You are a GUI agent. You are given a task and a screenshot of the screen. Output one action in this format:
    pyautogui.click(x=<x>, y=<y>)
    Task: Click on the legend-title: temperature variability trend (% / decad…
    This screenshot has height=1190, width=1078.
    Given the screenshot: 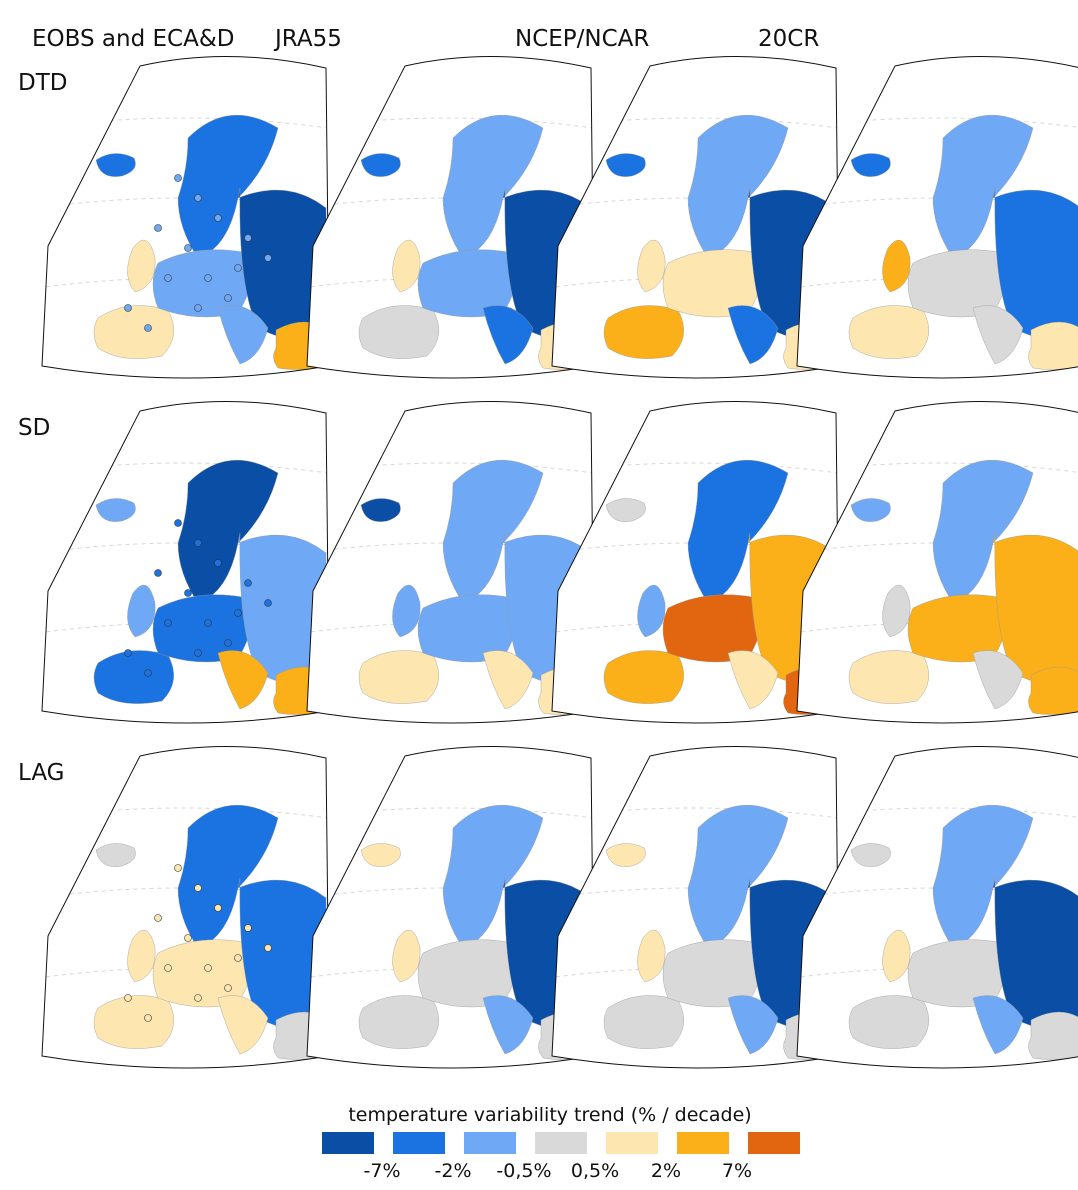 What is the action you would take?
    pyautogui.click(x=550, y=1115)
    